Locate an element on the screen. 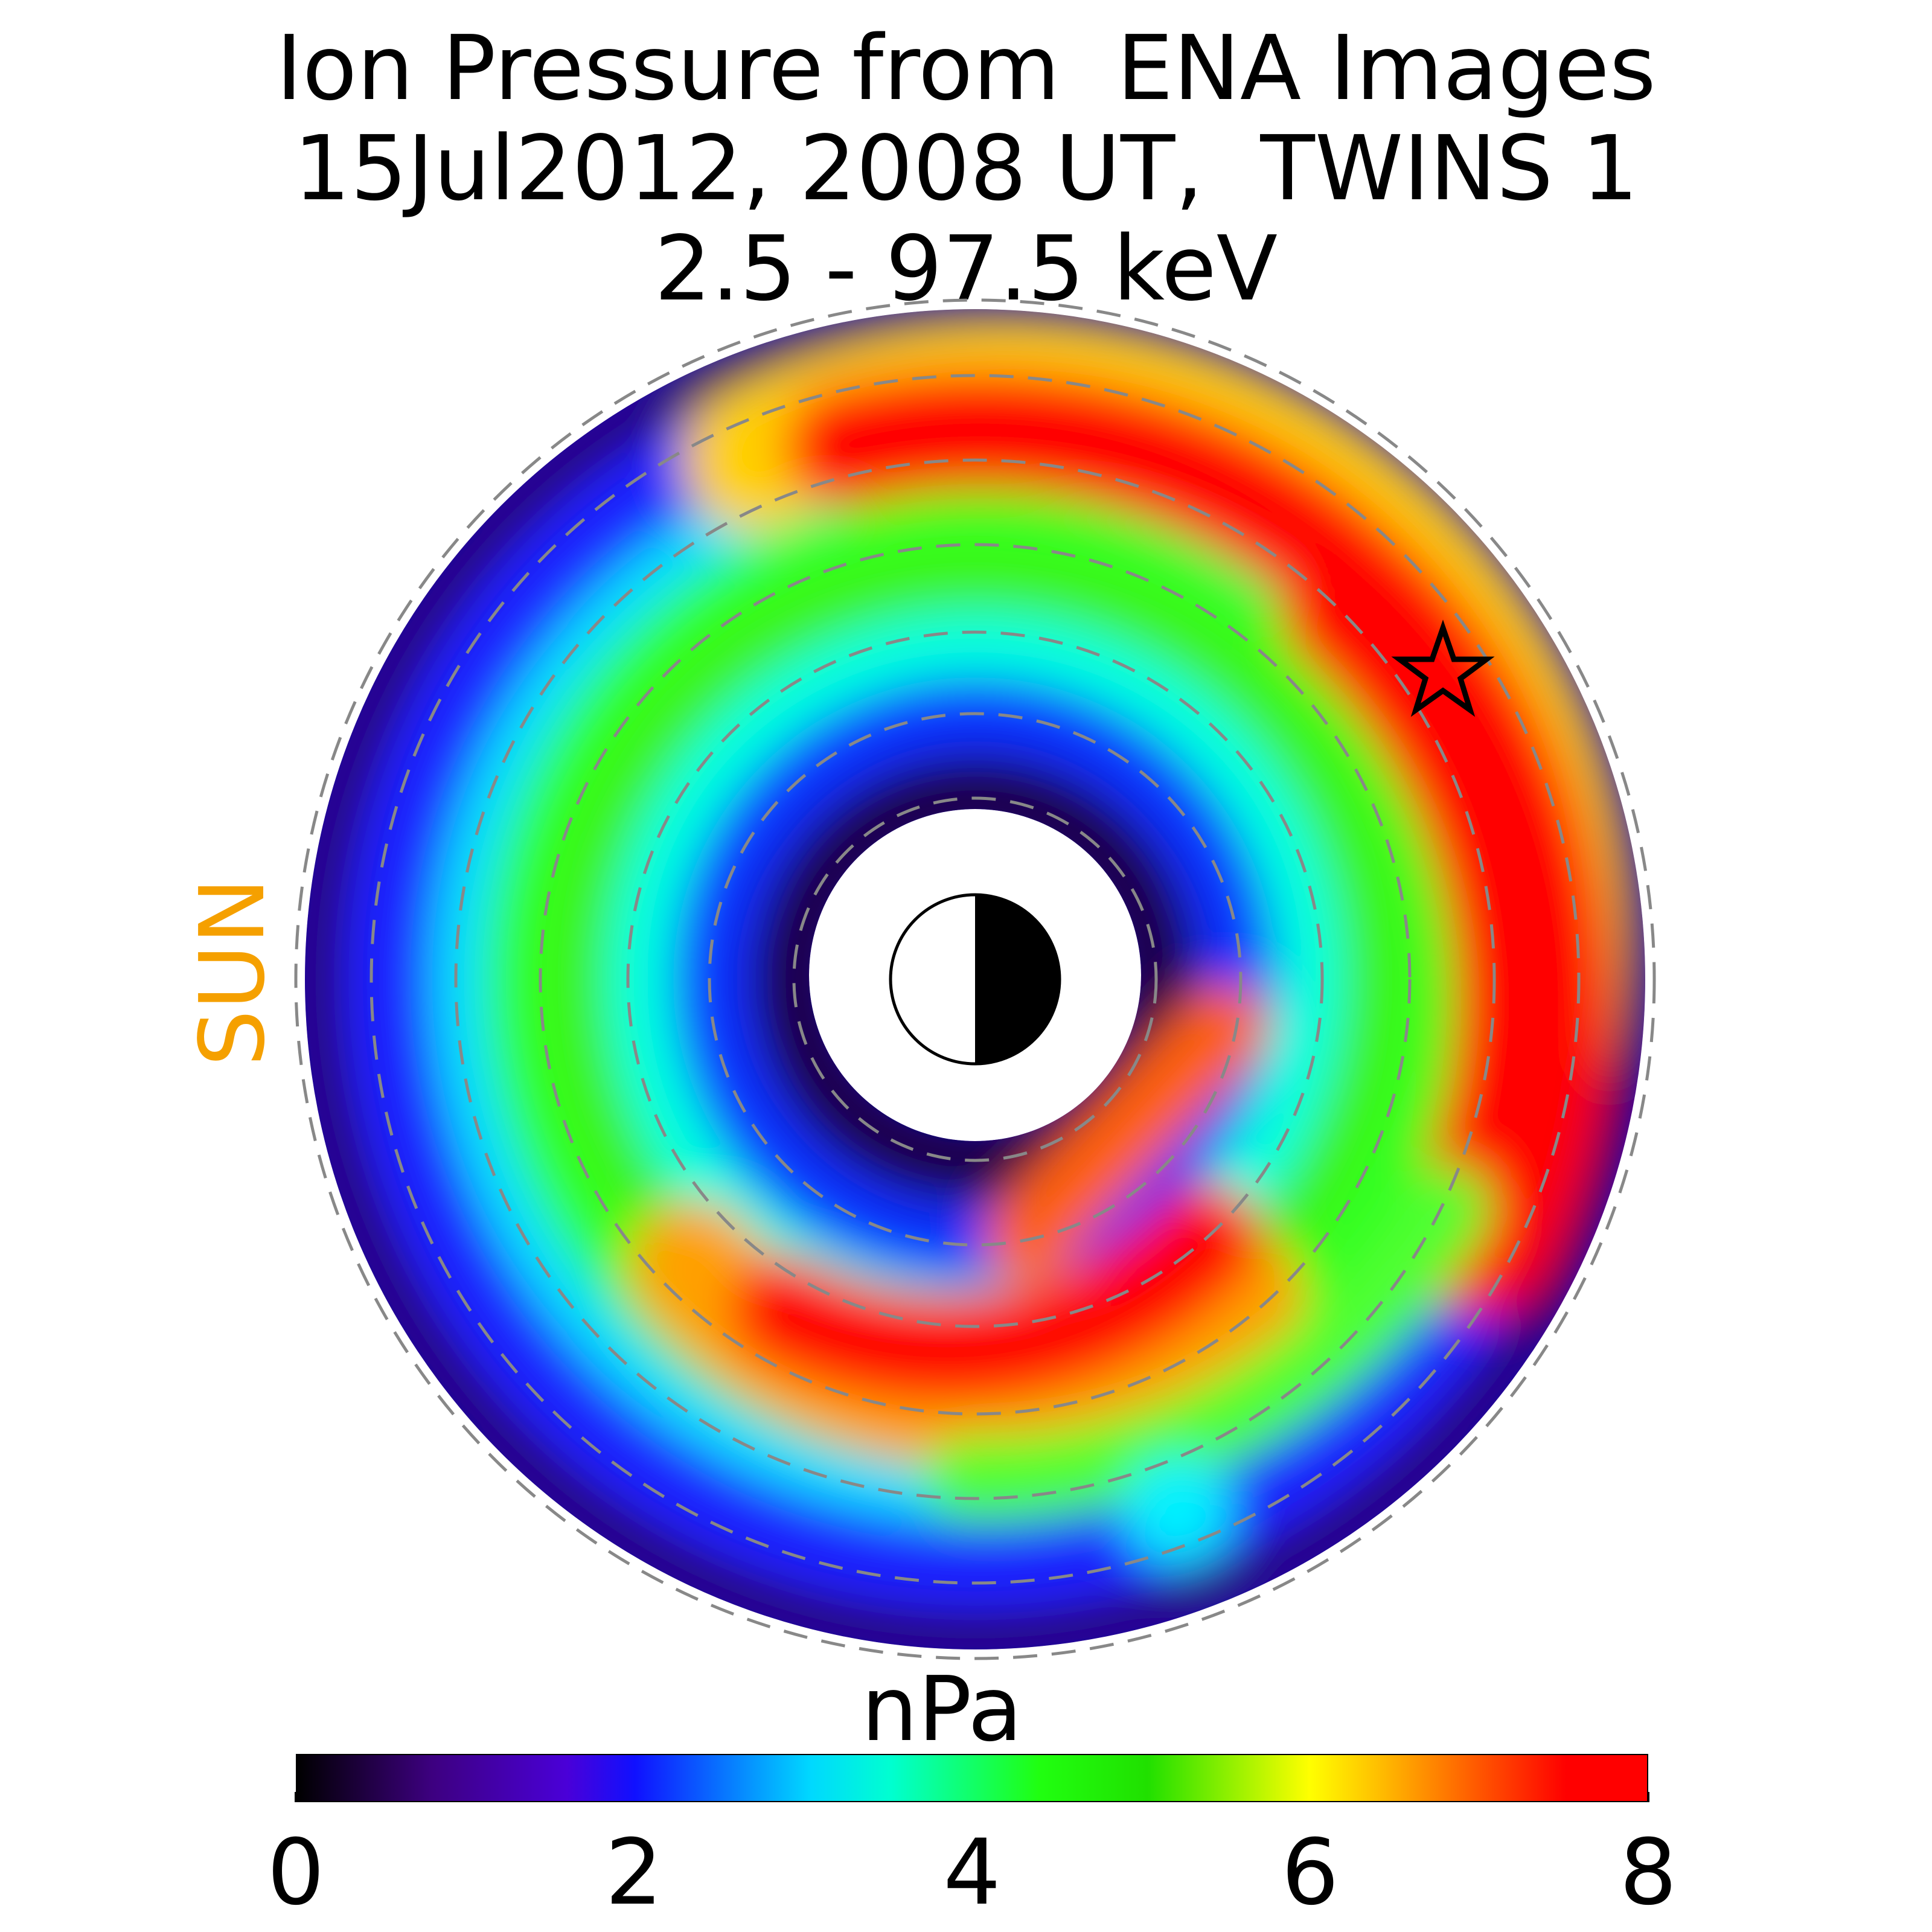 The image size is (1932, 1932). colorbar-tick-label: 2 is located at coordinates (634, 1873).